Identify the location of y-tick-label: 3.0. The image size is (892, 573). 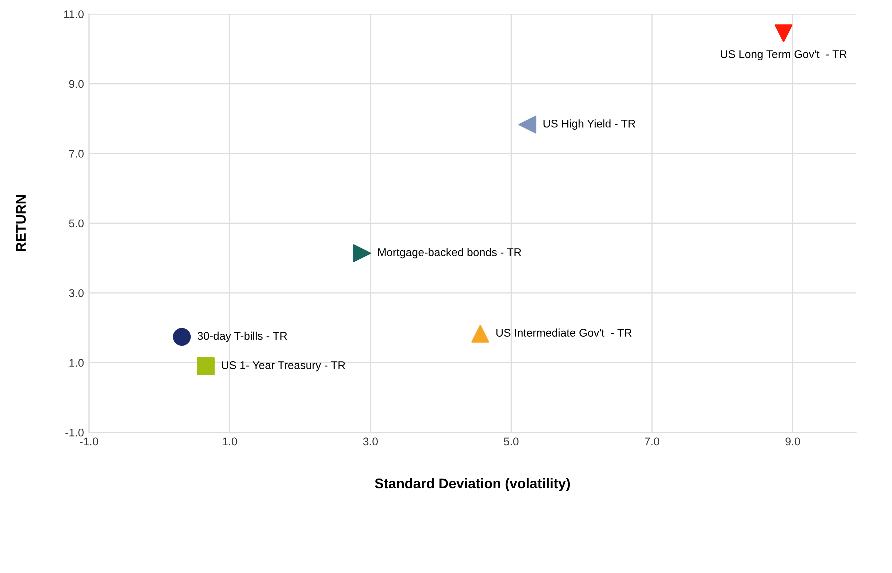
(76, 293).